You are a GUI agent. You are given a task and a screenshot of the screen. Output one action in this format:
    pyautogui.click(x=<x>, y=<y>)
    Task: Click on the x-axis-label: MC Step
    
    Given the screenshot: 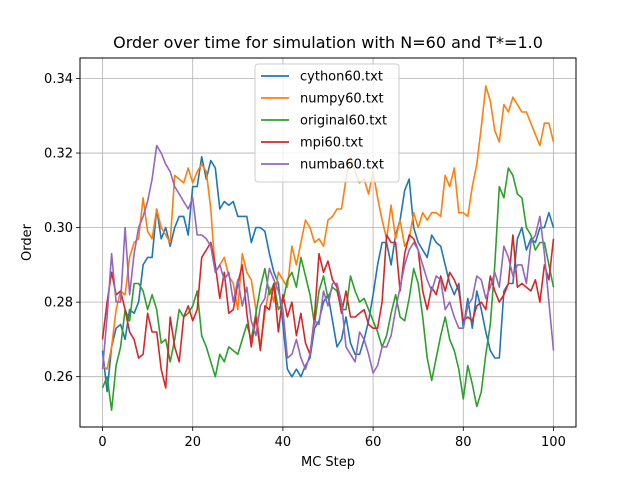 What is the action you would take?
    pyautogui.click(x=328, y=462)
    